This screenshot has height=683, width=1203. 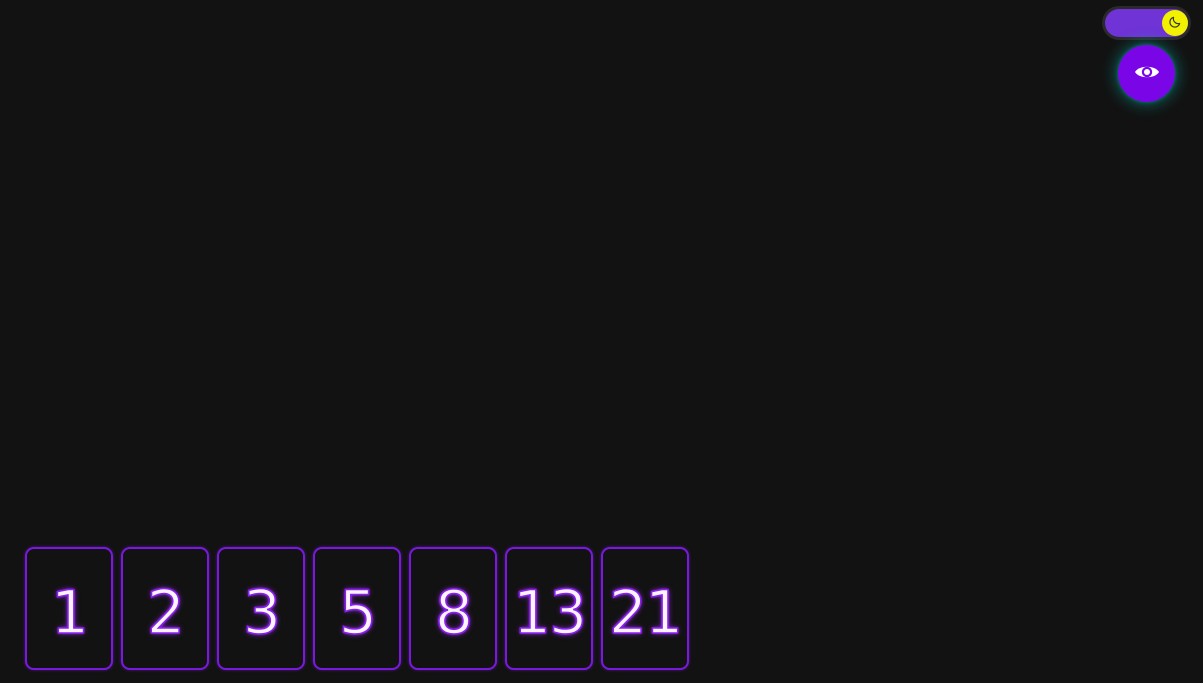 I want to click on card-8: 8, so click(x=453, y=608).